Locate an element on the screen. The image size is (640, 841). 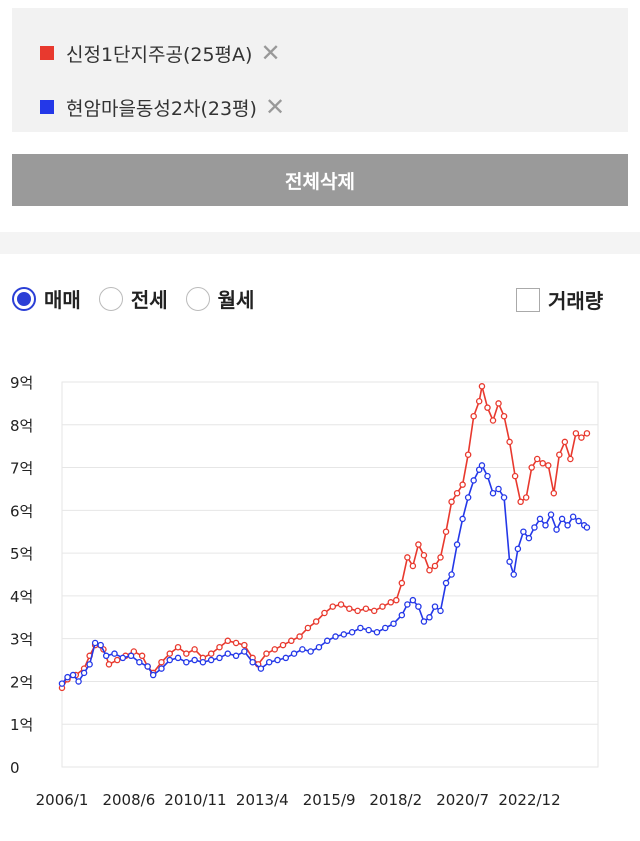
y-tick-label: 3억 is located at coordinates (21, 640).